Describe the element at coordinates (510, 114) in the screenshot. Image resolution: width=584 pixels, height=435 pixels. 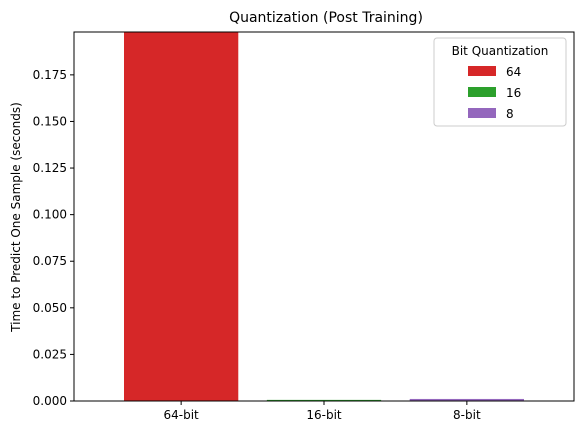
I see `legend-label-8: 8` at that location.